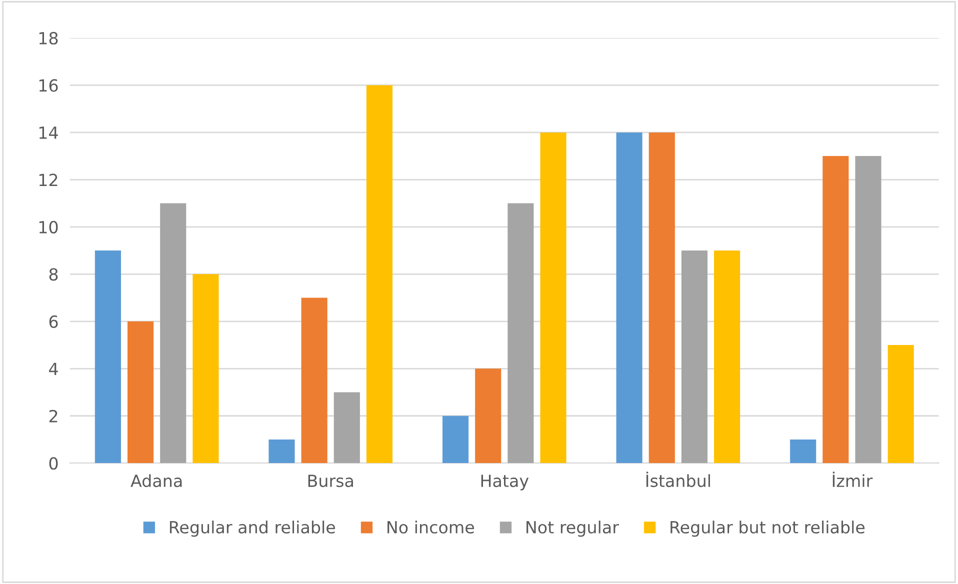  I want to click on legend-label: Regular but not reliable, so click(767, 528).